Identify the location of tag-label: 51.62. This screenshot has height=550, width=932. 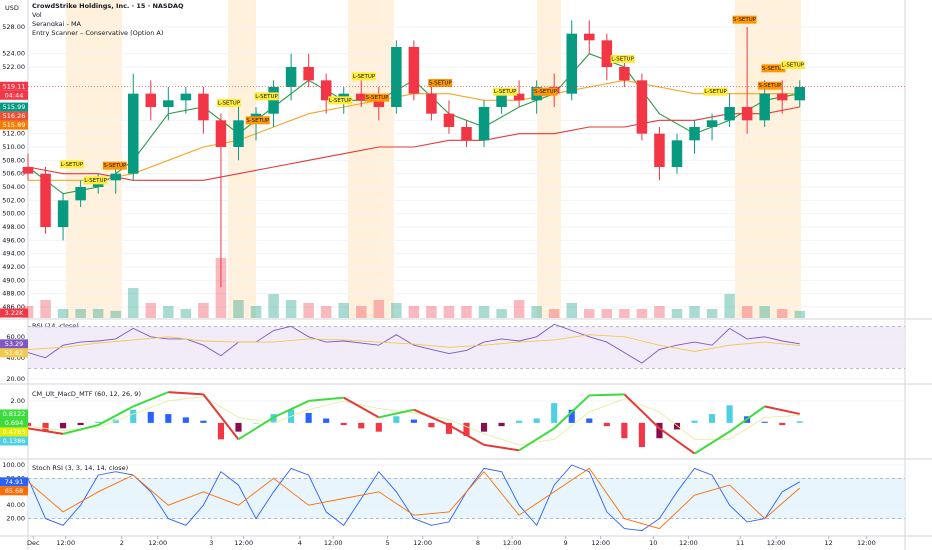
(14, 353).